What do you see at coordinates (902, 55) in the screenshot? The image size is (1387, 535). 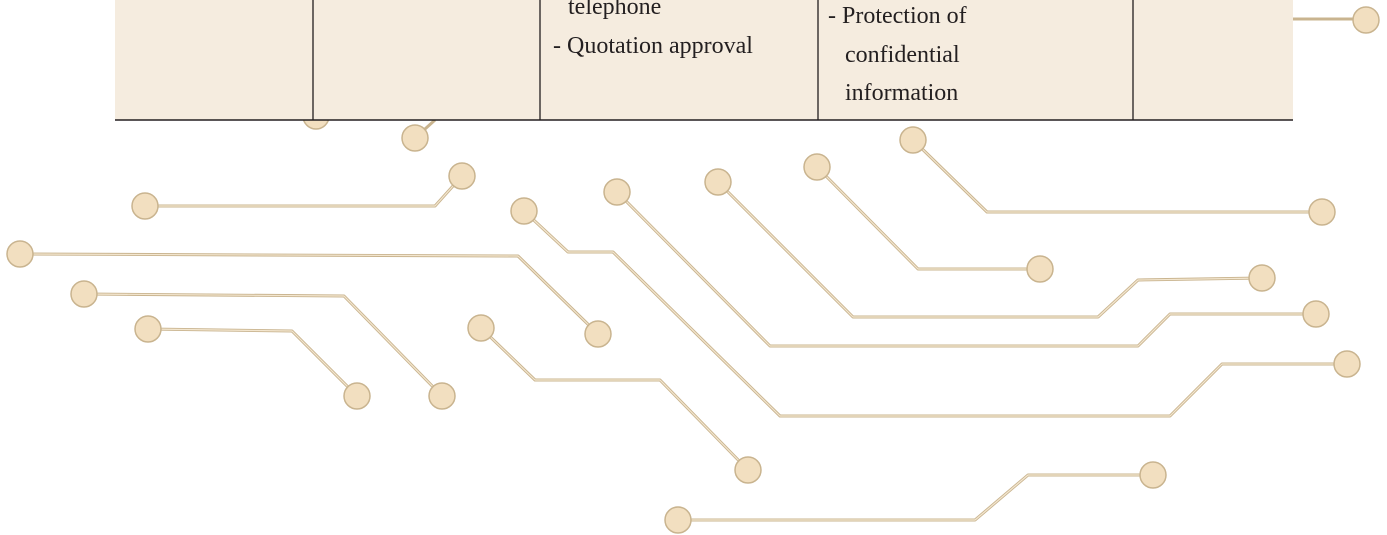 I see `cell-line: confidential` at bounding box center [902, 55].